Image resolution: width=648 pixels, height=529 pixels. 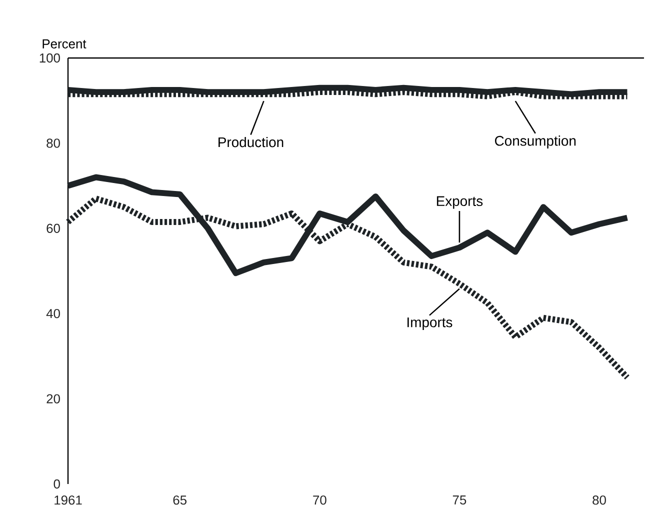 I want to click on x-tick-label: 80, so click(x=599, y=500).